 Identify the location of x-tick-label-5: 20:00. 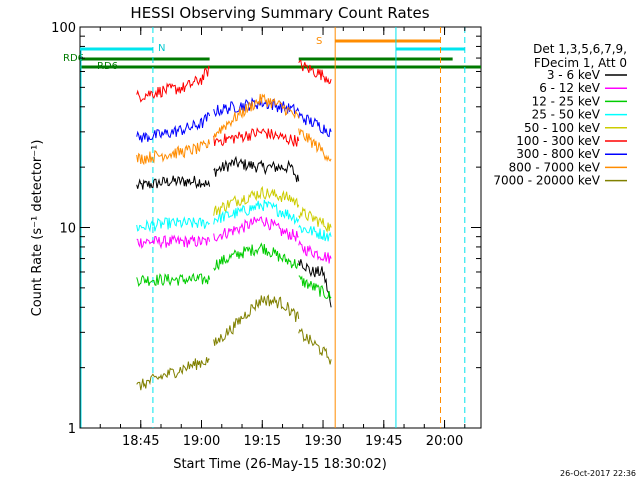
(444, 441).